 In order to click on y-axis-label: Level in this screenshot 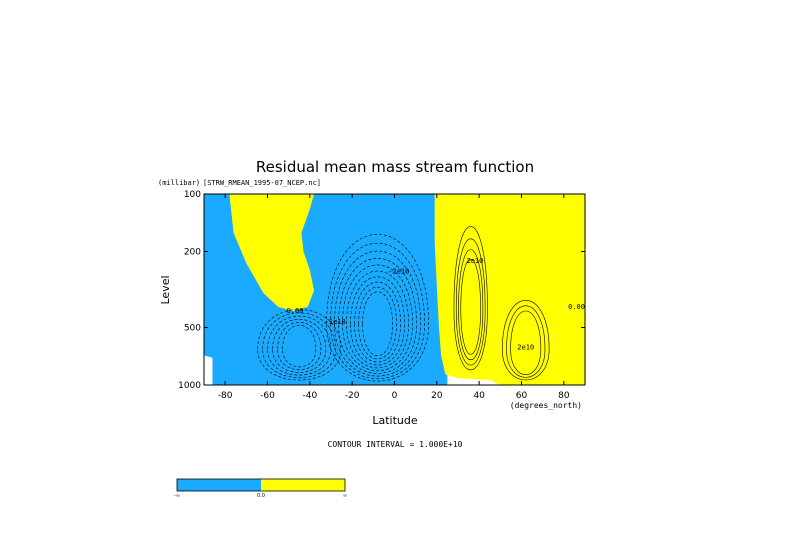, I will do `click(165, 289)`.